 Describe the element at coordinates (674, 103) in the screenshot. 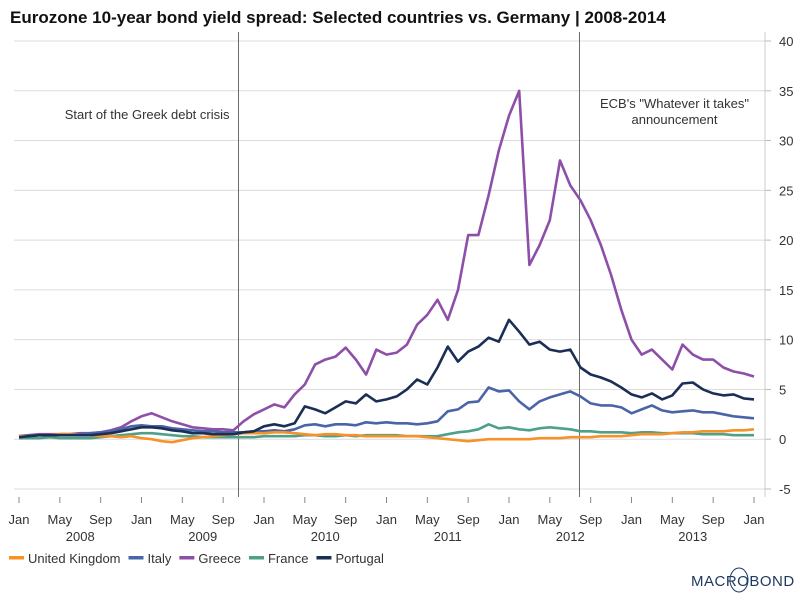

I see `event-annotation-text: ECB's "Whatever it takes"` at that location.